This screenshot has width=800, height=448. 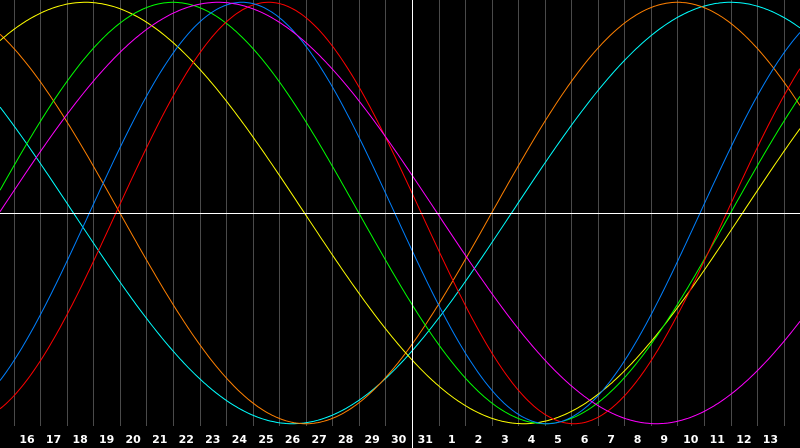 What do you see at coordinates (611, 439) in the screenshot?
I see `x-tick-label: 7` at bounding box center [611, 439].